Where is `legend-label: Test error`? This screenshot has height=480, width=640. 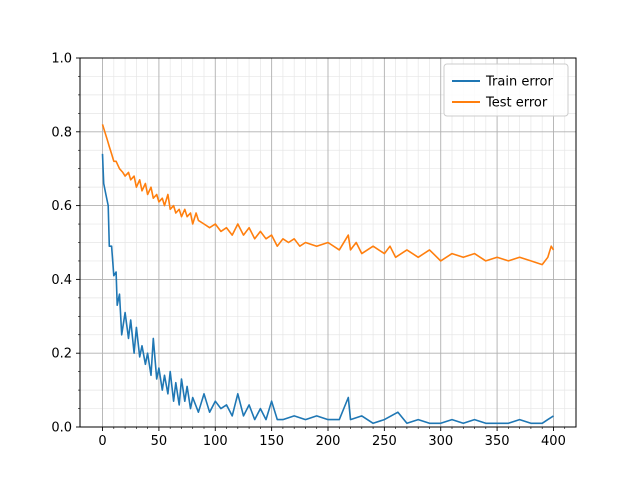 legend-label: Test error is located at coordinates (516, 103).